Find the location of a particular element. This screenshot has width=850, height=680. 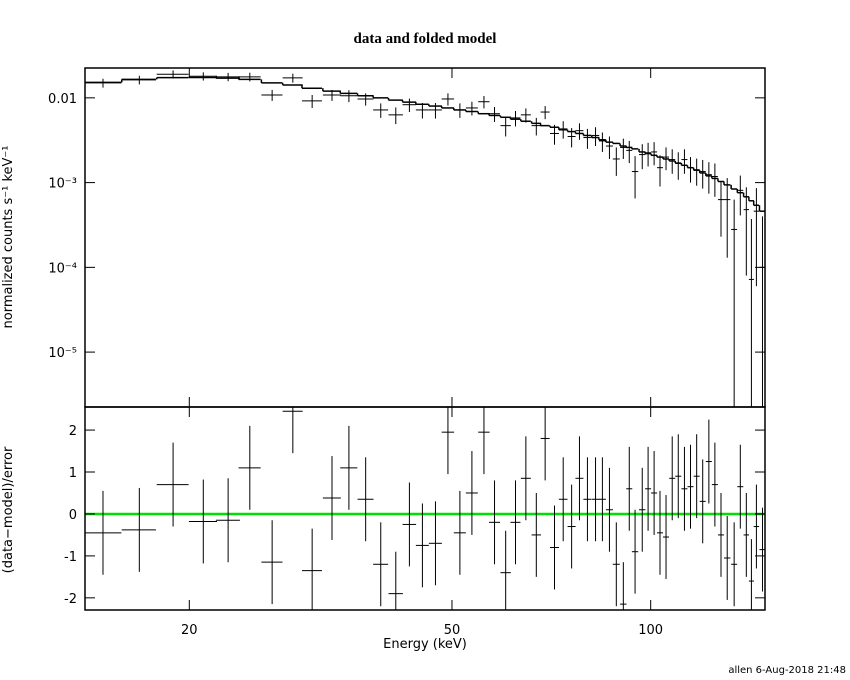

chart-title: data and folded model is located at coordinates (425, 39).